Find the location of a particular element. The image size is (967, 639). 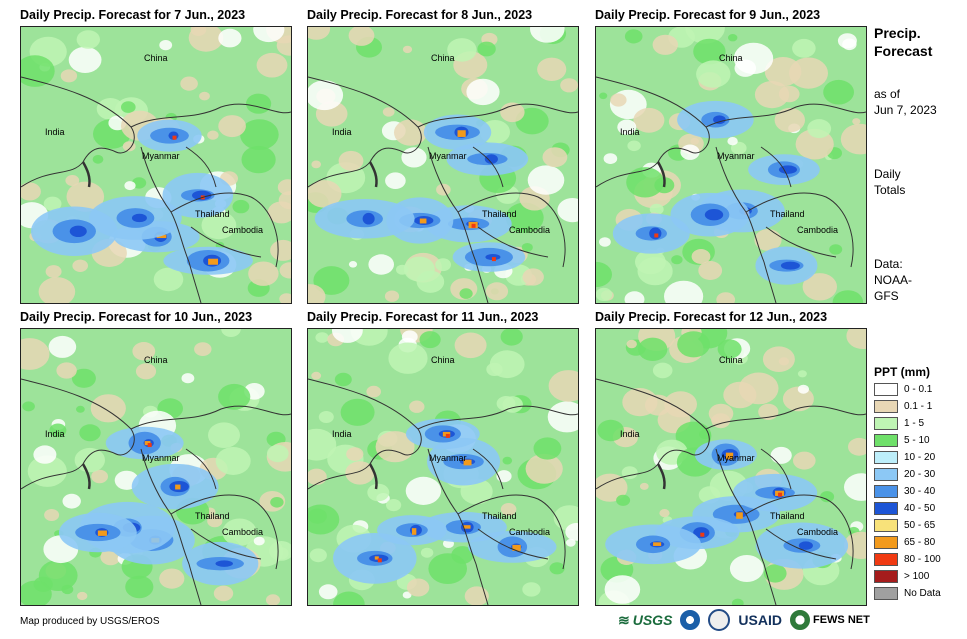

legend-label: 65 - 80 is located at coordinates (920, 542).